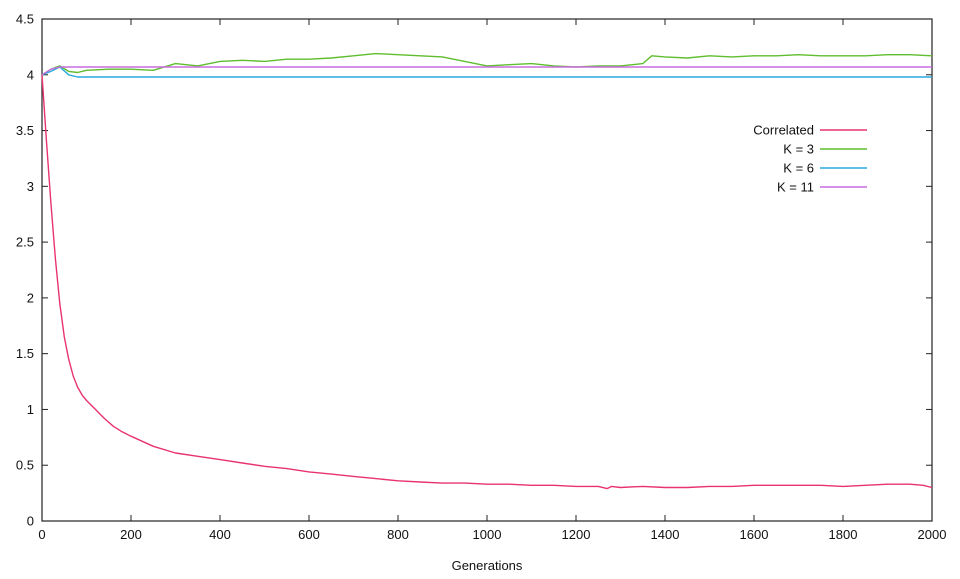  I want to click on x-tick-label: 1600, so click(754, 534).